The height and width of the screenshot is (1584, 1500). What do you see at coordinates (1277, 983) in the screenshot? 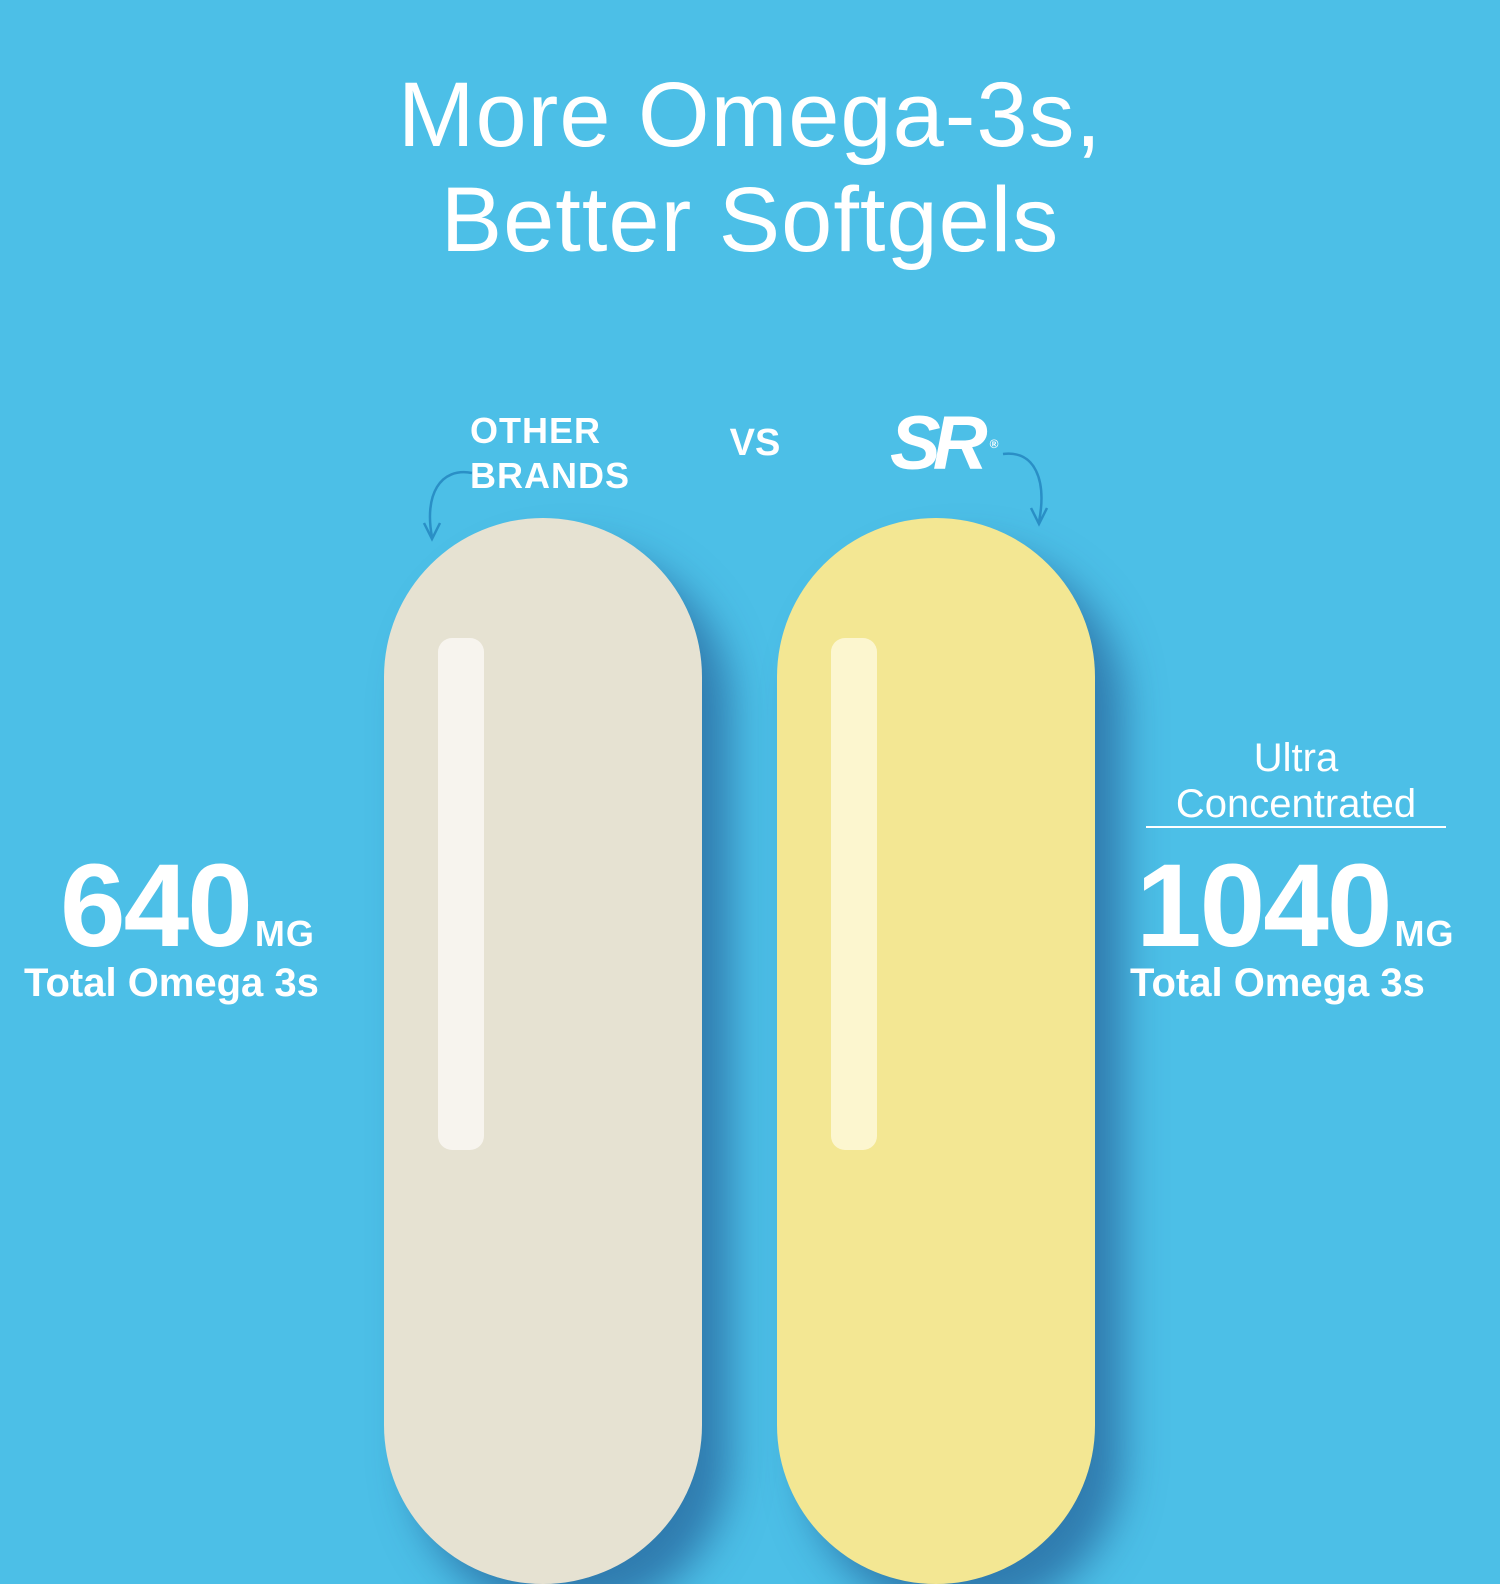
I see `sr-caption: Total Omega 3s` at bounding box center [1277, 983].